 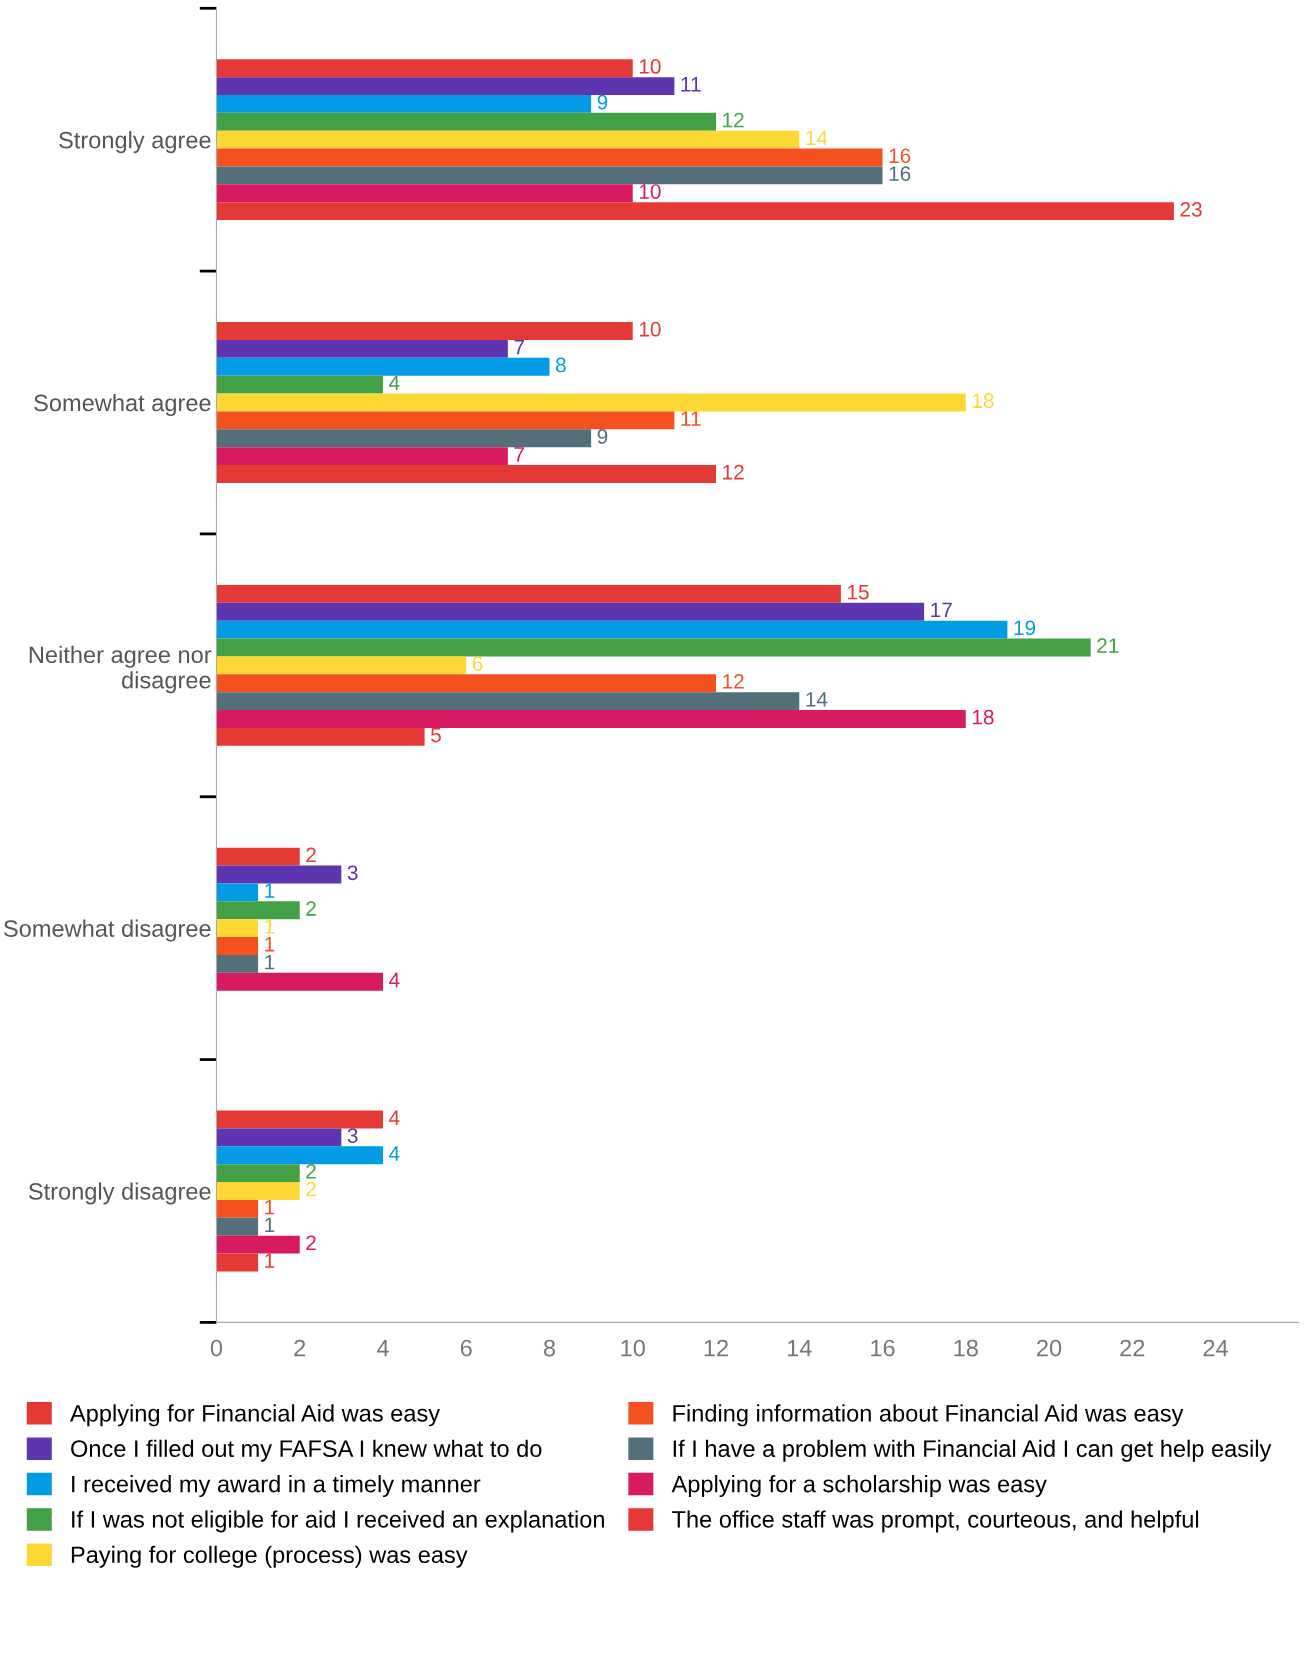 What do you see at coordinates (300, 1348) in the screenshot?
I see `x-tick-label: 2` at bounding box center [300, 1348].